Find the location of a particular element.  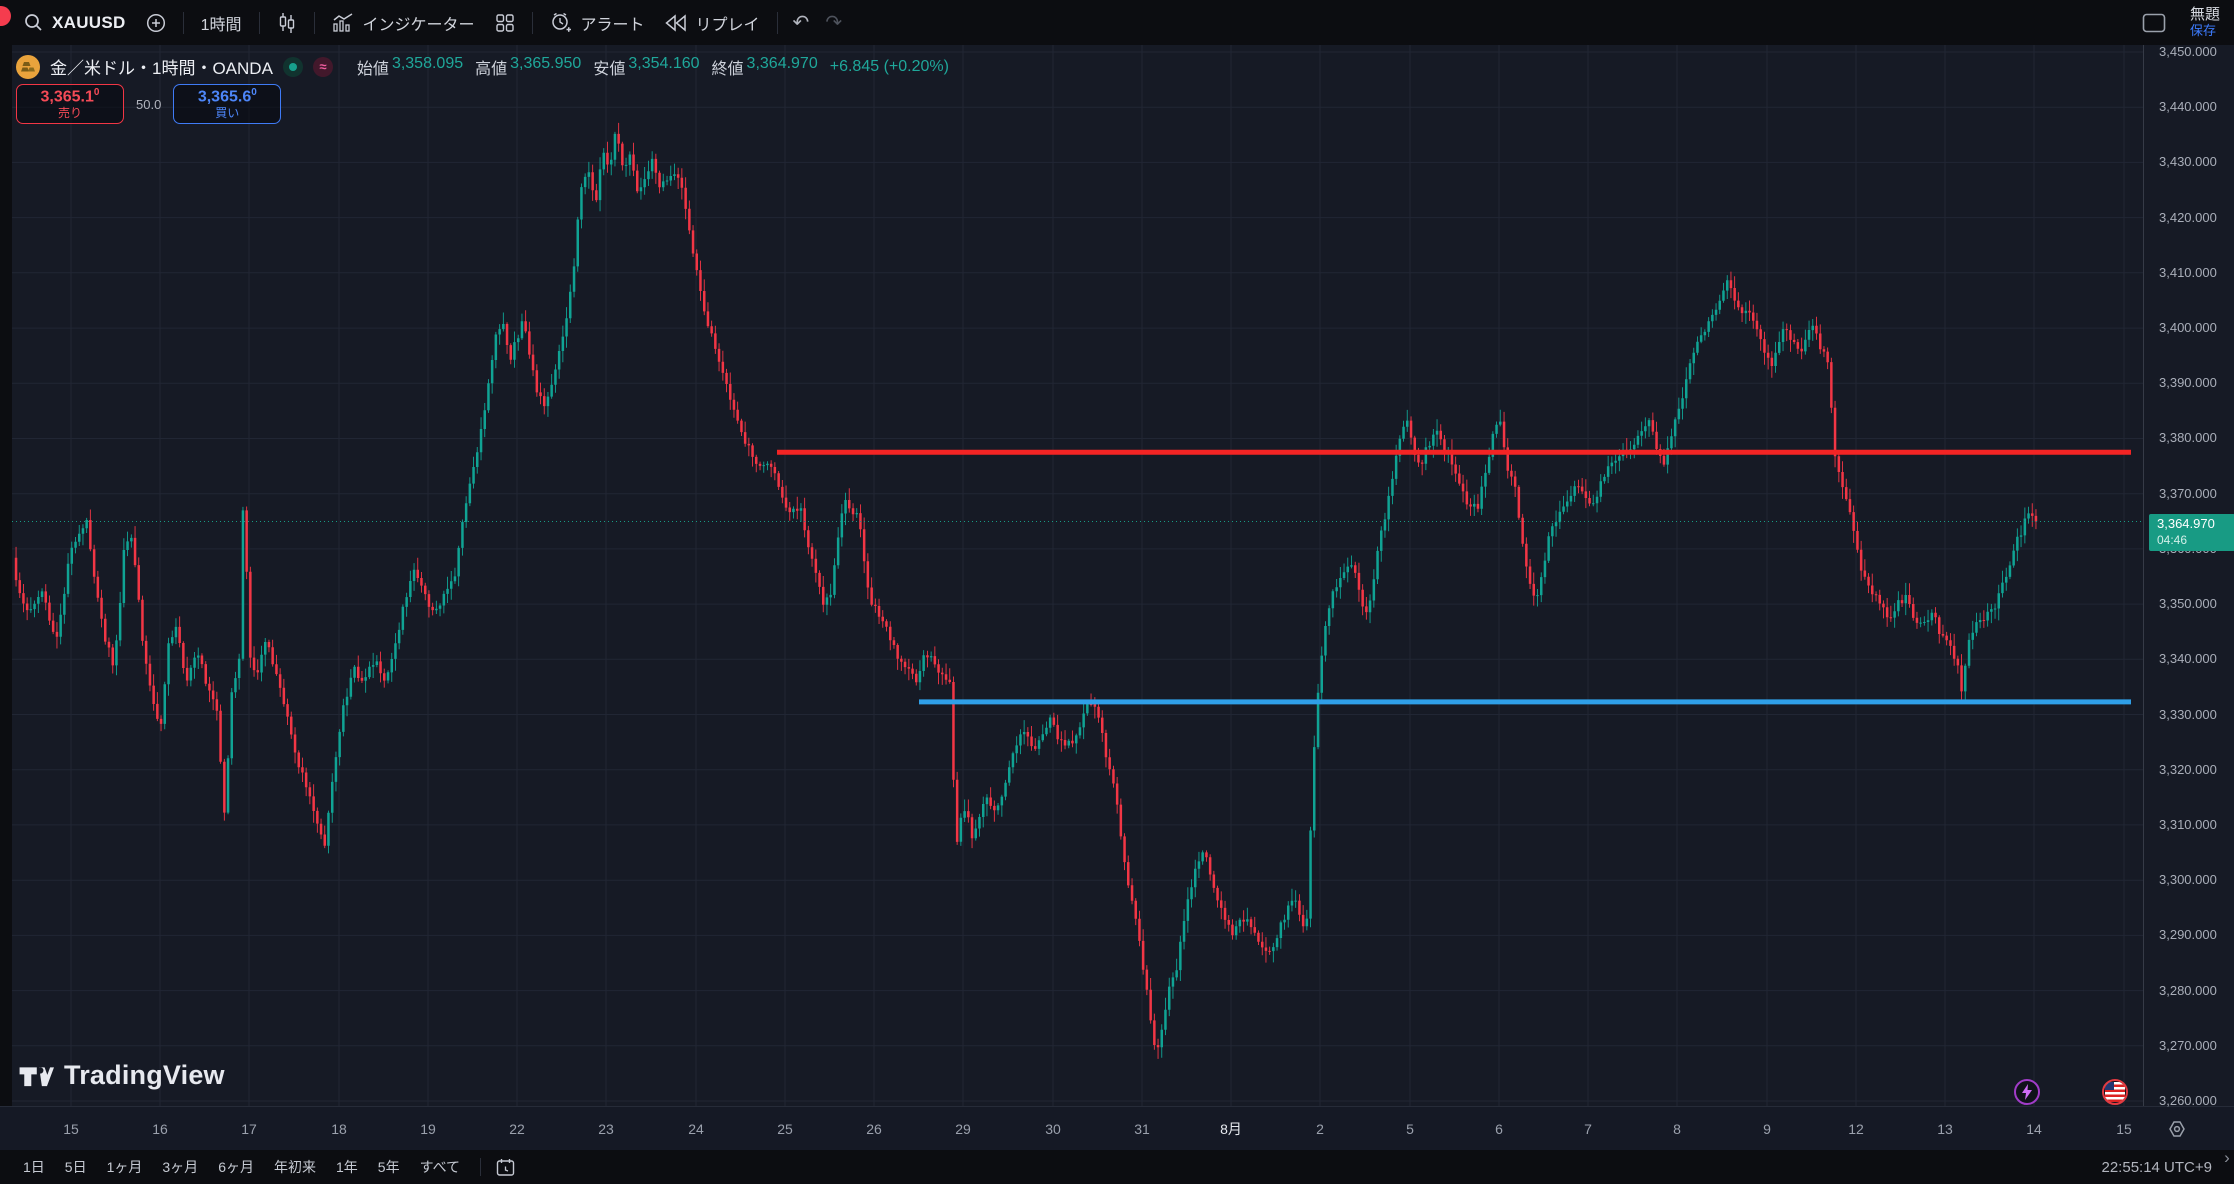

interval-button: 1時間 is located at coordinates (221, 23).